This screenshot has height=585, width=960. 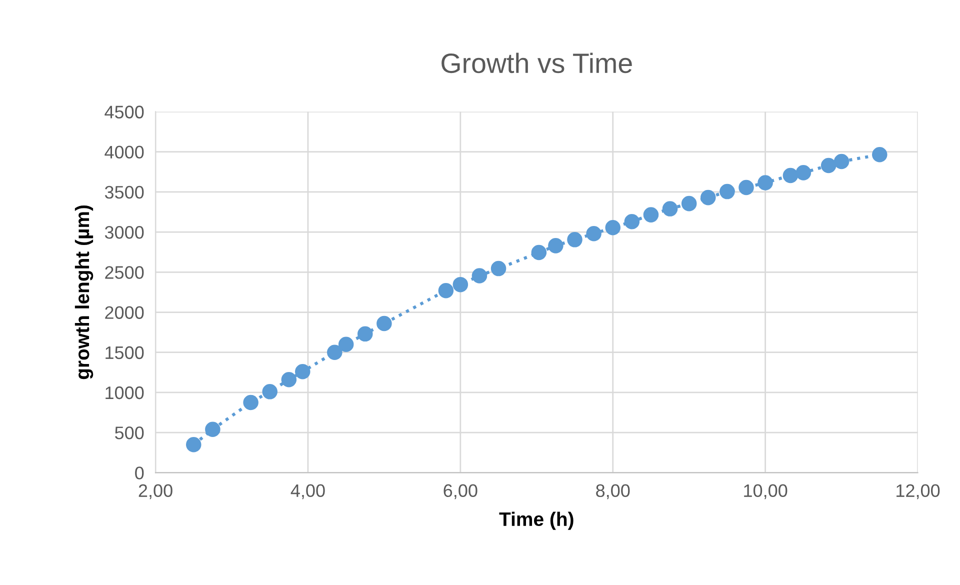 What do you see at coordinates (139, 473) in the screenshot?
I see `y-tick-label: 0` at bounding box center [139, 473].